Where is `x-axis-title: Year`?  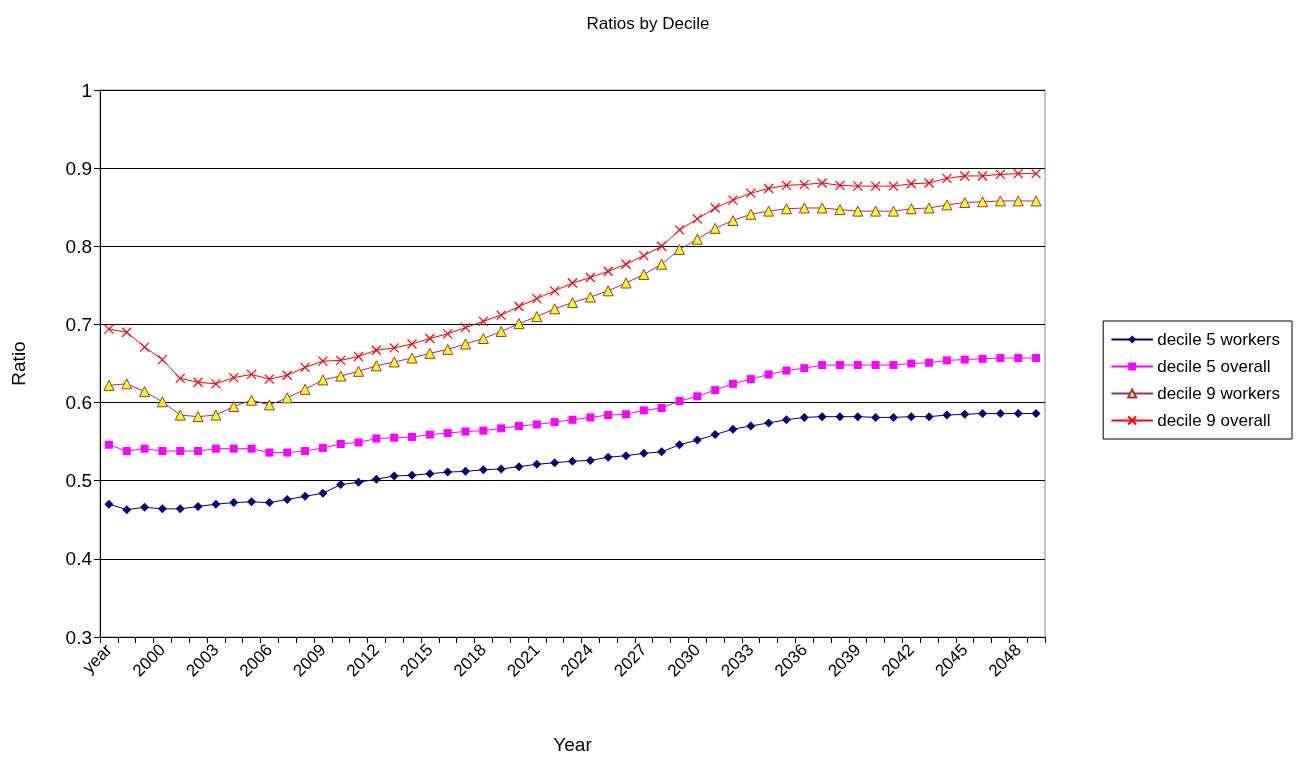 x-axis-title: Year is located at coordinates (573, 744).